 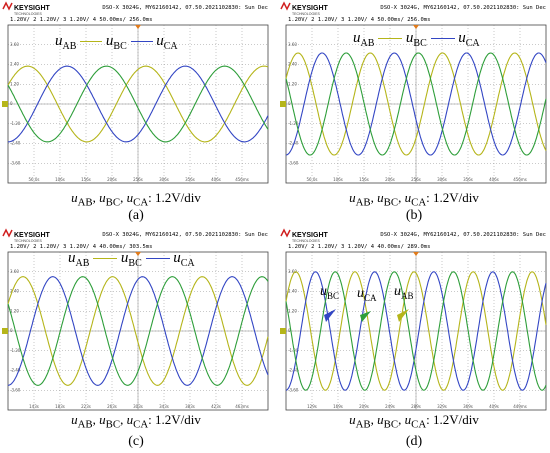 What do you see at coordinates (136, 199) in the screenshot?
I see `caption-a-text: uAB, uBC, uCA: 1.2V/div` at bounding box center [136, 199].